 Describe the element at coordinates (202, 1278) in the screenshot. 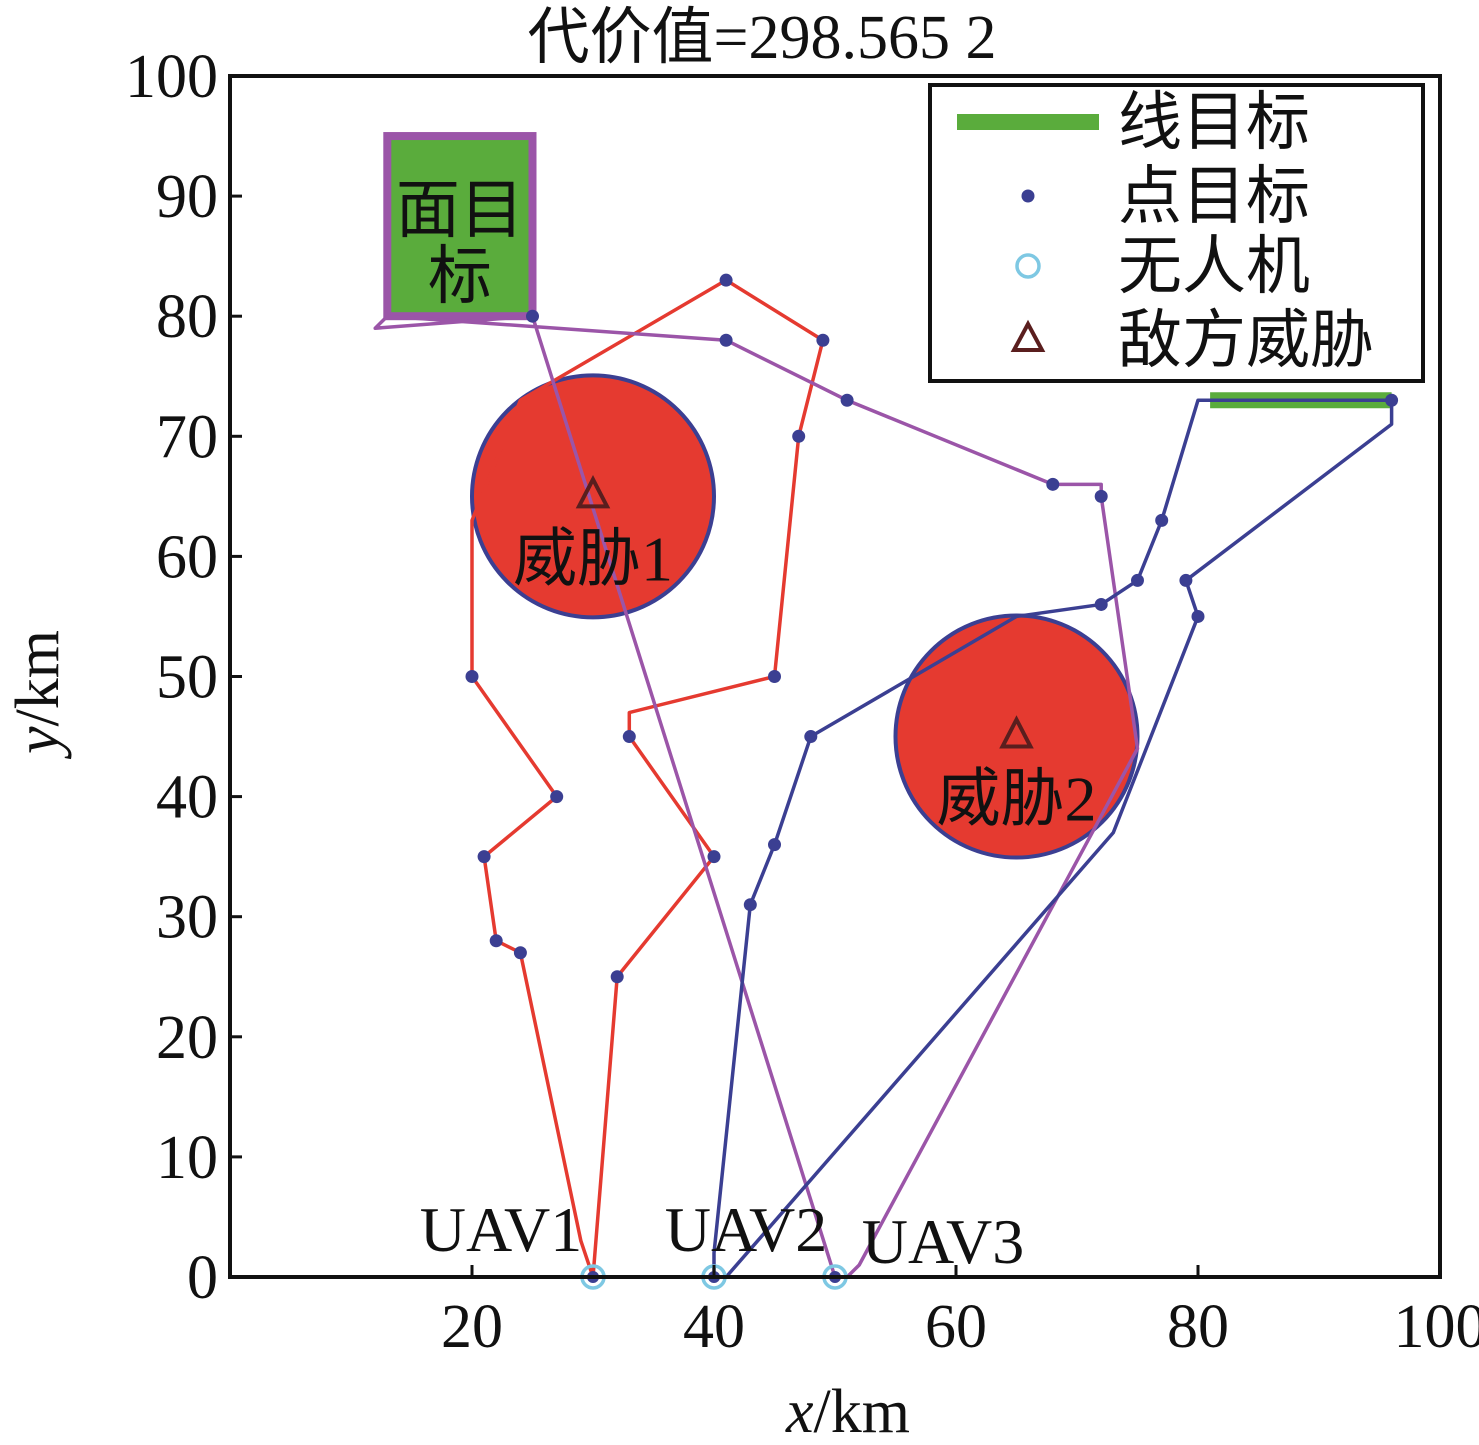

I see `y-tick-label-0: 0` at that location.